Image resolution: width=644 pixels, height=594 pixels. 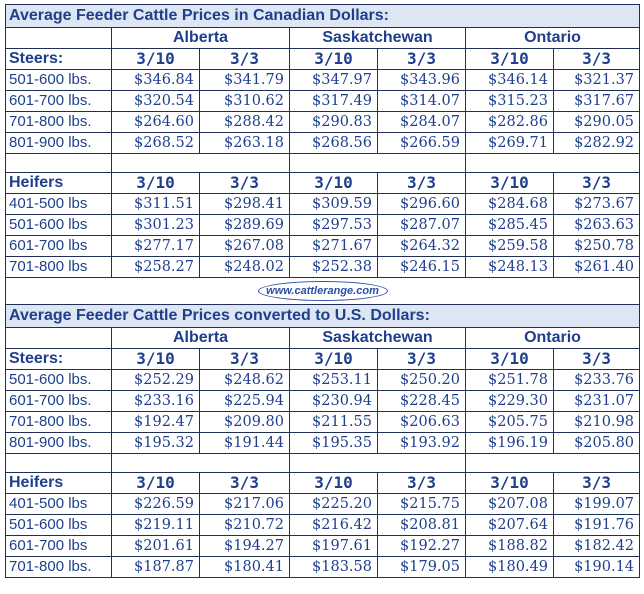 I want to click on price-cell: $296.60, so click(x=421, y=204).